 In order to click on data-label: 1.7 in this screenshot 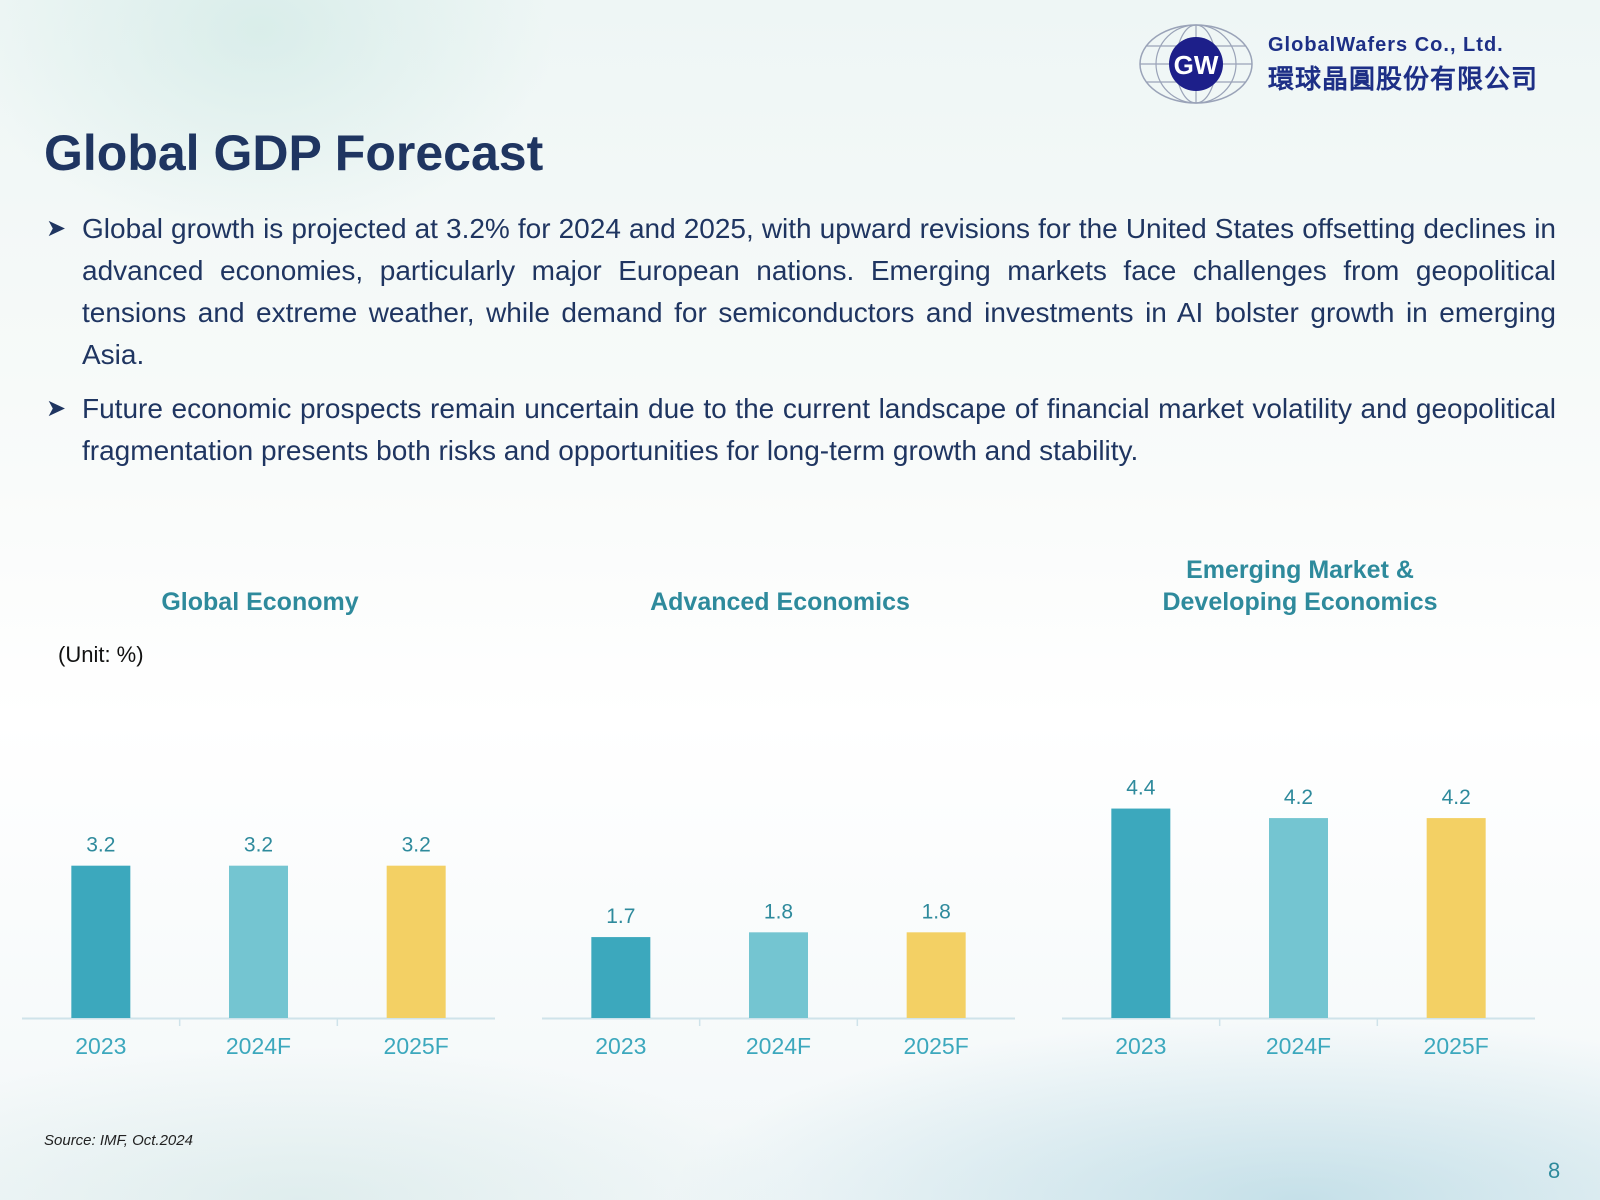, I will do `click(620, 916)`.